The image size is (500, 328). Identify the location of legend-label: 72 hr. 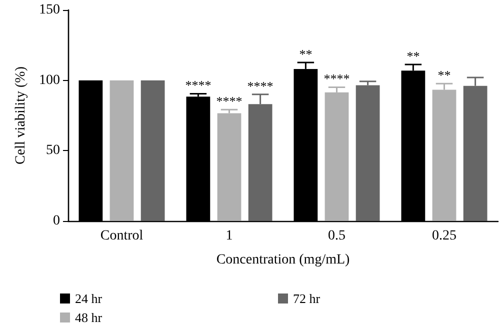
(307, 298).